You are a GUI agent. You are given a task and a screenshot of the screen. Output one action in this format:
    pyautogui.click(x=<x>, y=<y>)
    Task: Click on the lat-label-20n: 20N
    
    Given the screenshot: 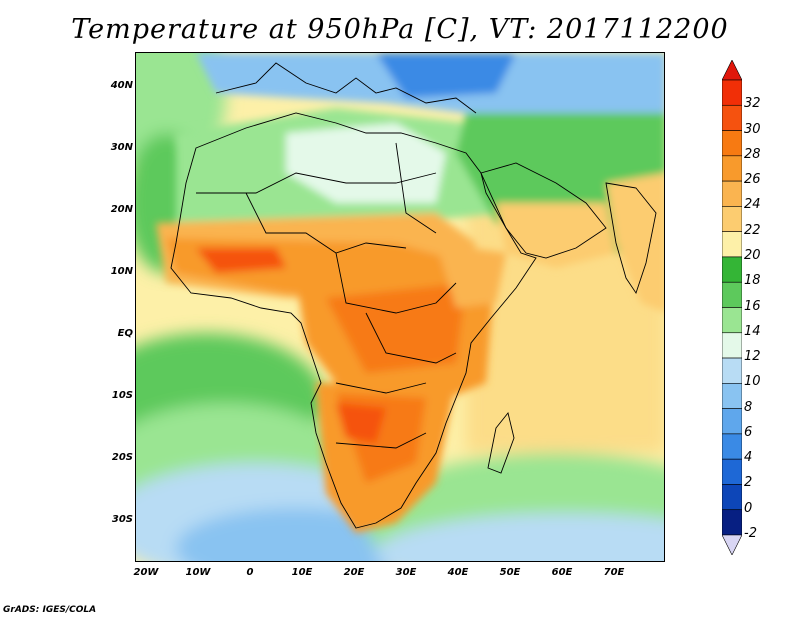 What is the action you would take?
    pyautogui.click(x=121, y=209)
    